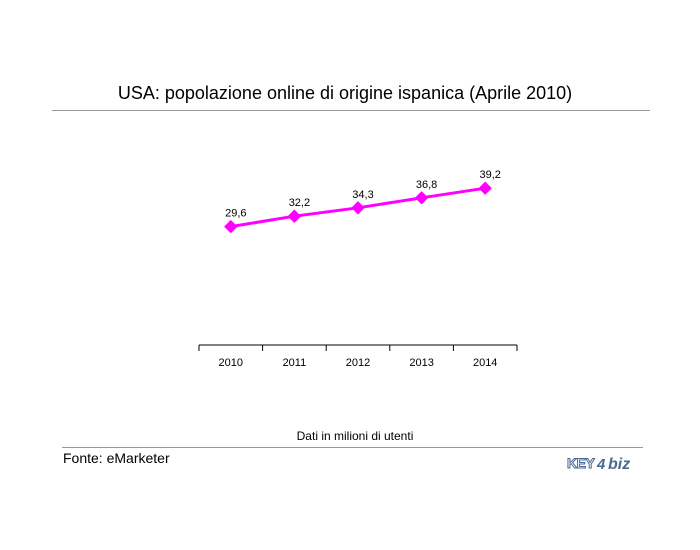  What do you see at coordinates (351, 110) in the screenshot?
I see `title-divider` at bounding box center [351, 110].